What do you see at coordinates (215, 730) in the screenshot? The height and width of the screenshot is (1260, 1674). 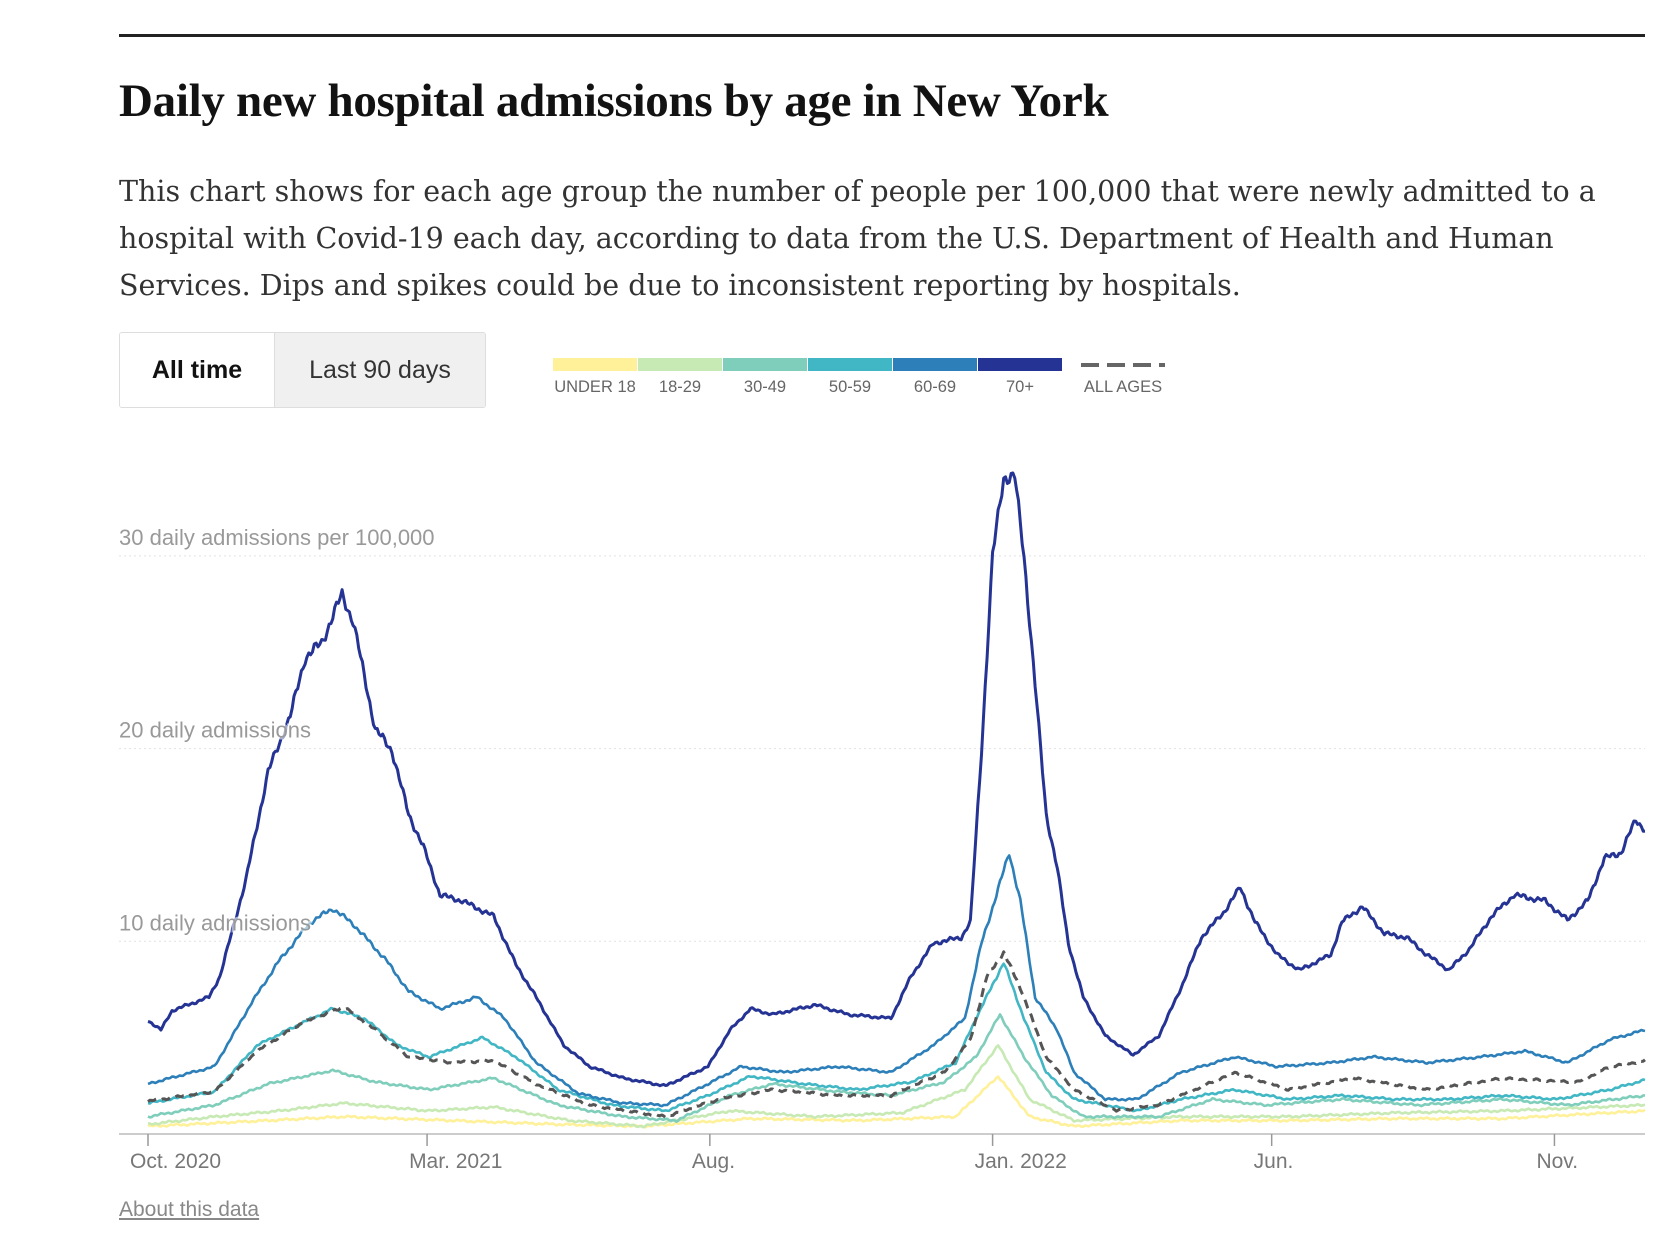 I see `y-tick-label: 20 daily admissions` at bounding box center [215, 730].